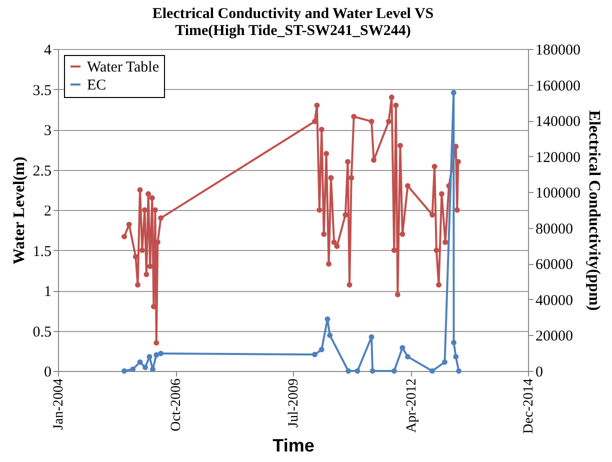  Describe the element at coordinates (294, 403) in the screenshot. I see `x-tick-label: Jul-2009` at that location.